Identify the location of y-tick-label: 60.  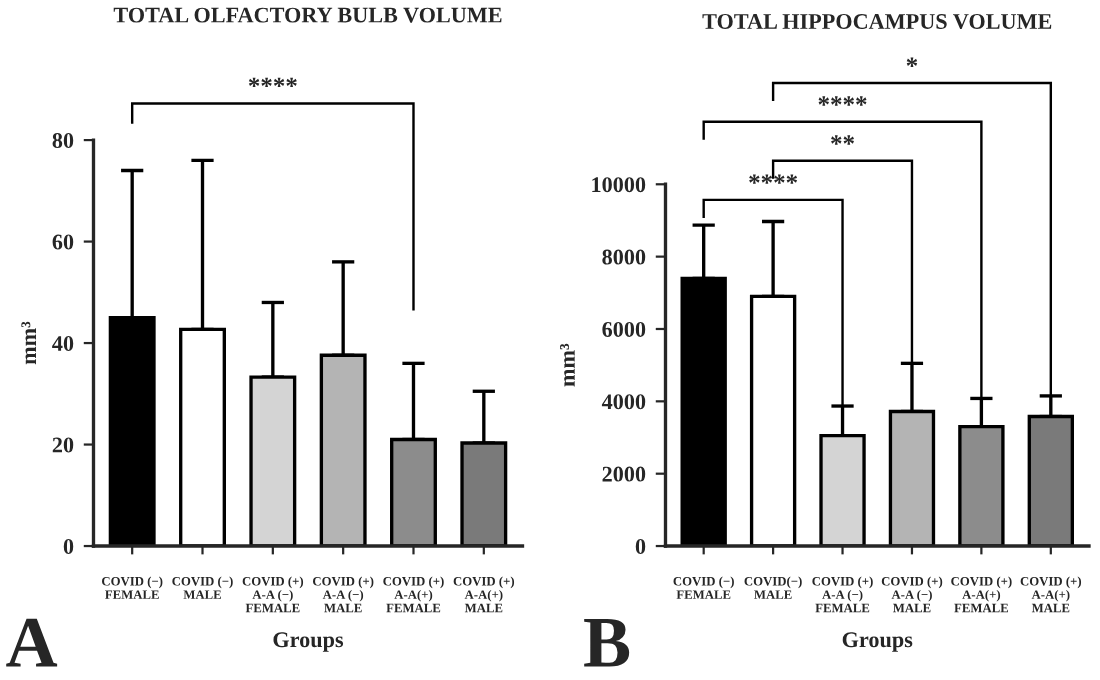
(63, 242).